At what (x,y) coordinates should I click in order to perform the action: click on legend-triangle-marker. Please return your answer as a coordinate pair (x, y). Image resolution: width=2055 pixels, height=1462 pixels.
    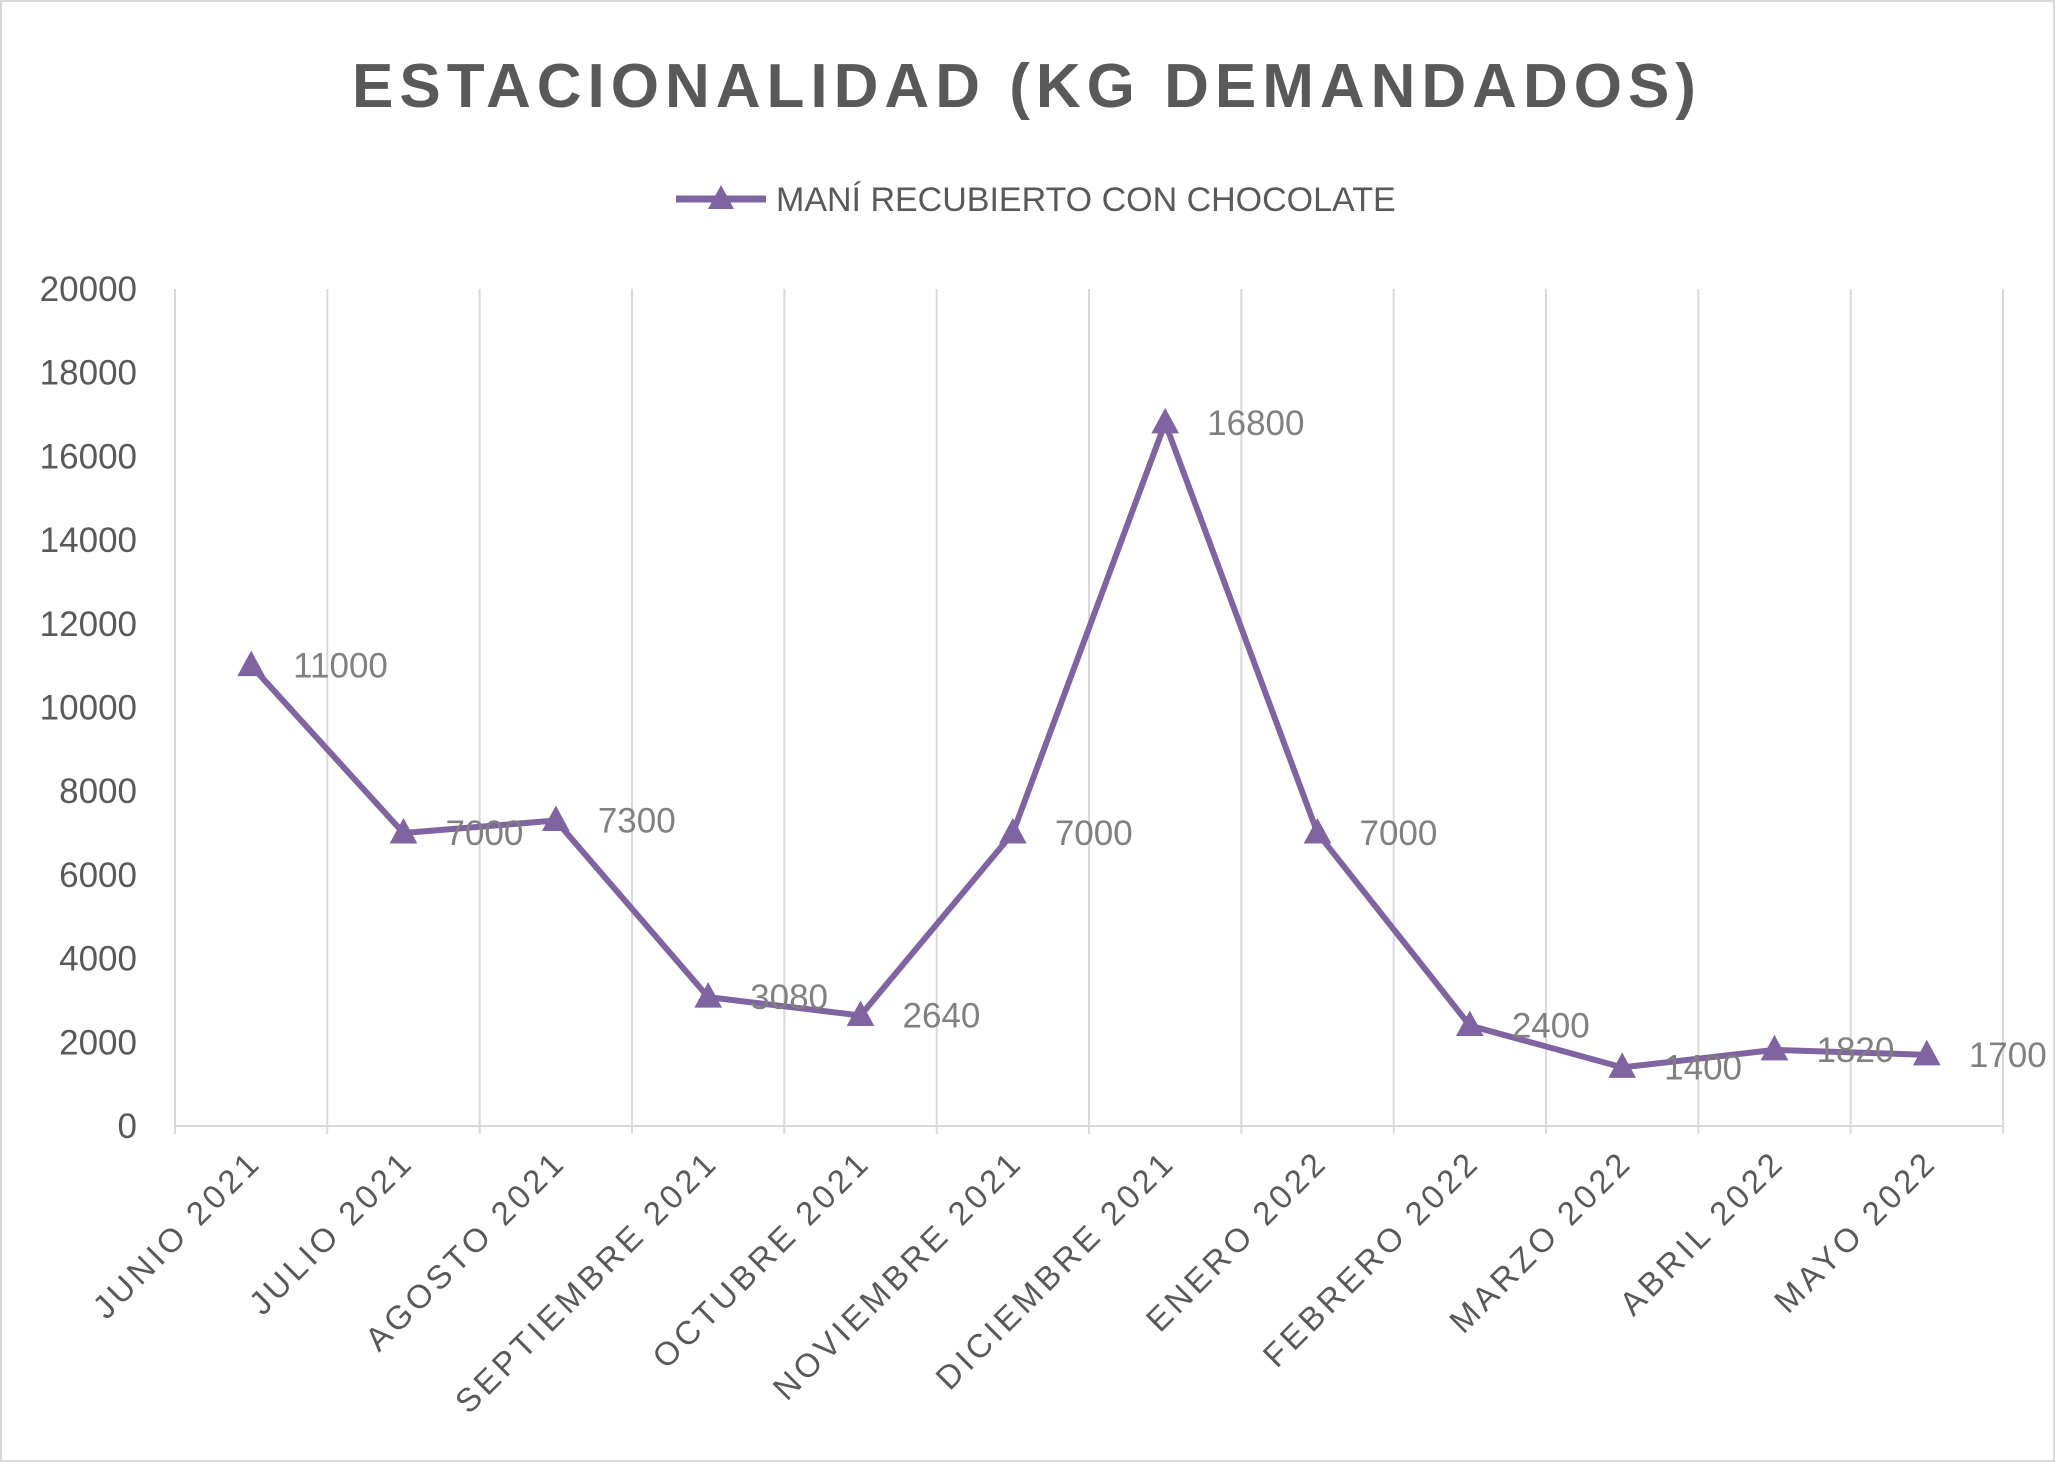
    Looking at the image, I should click on (721, 197).